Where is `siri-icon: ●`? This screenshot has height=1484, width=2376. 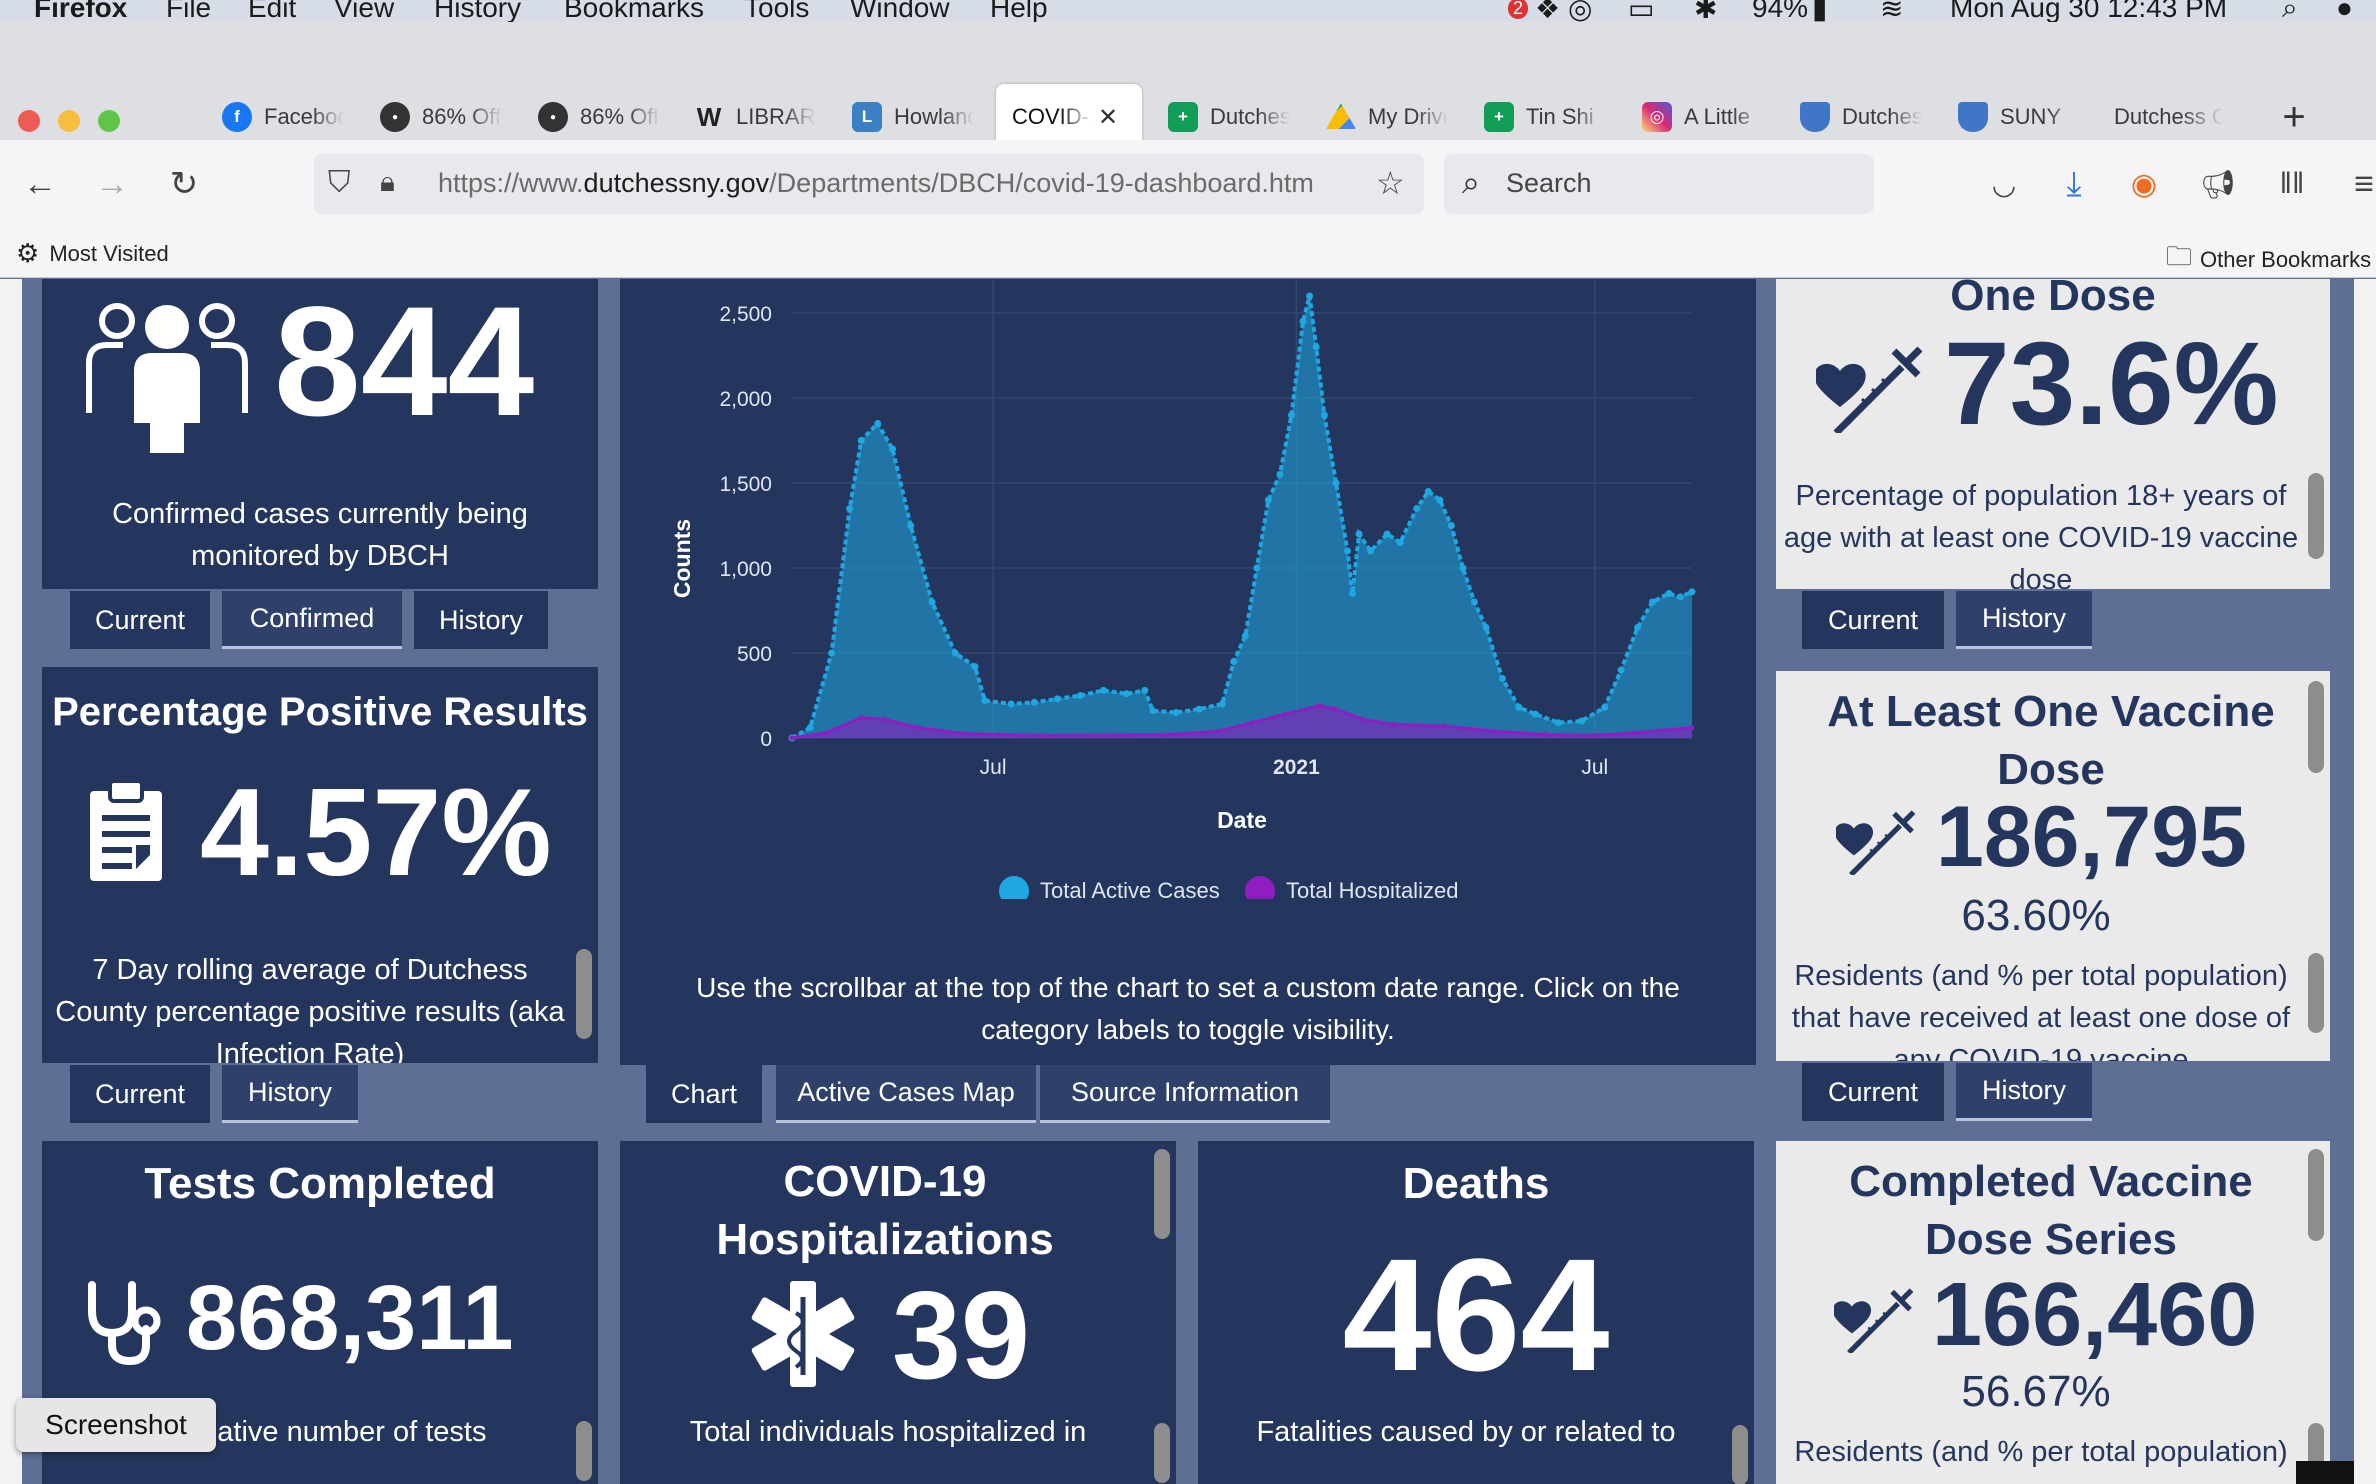
siri-icon: ● is located at coordinates (2344, 11).